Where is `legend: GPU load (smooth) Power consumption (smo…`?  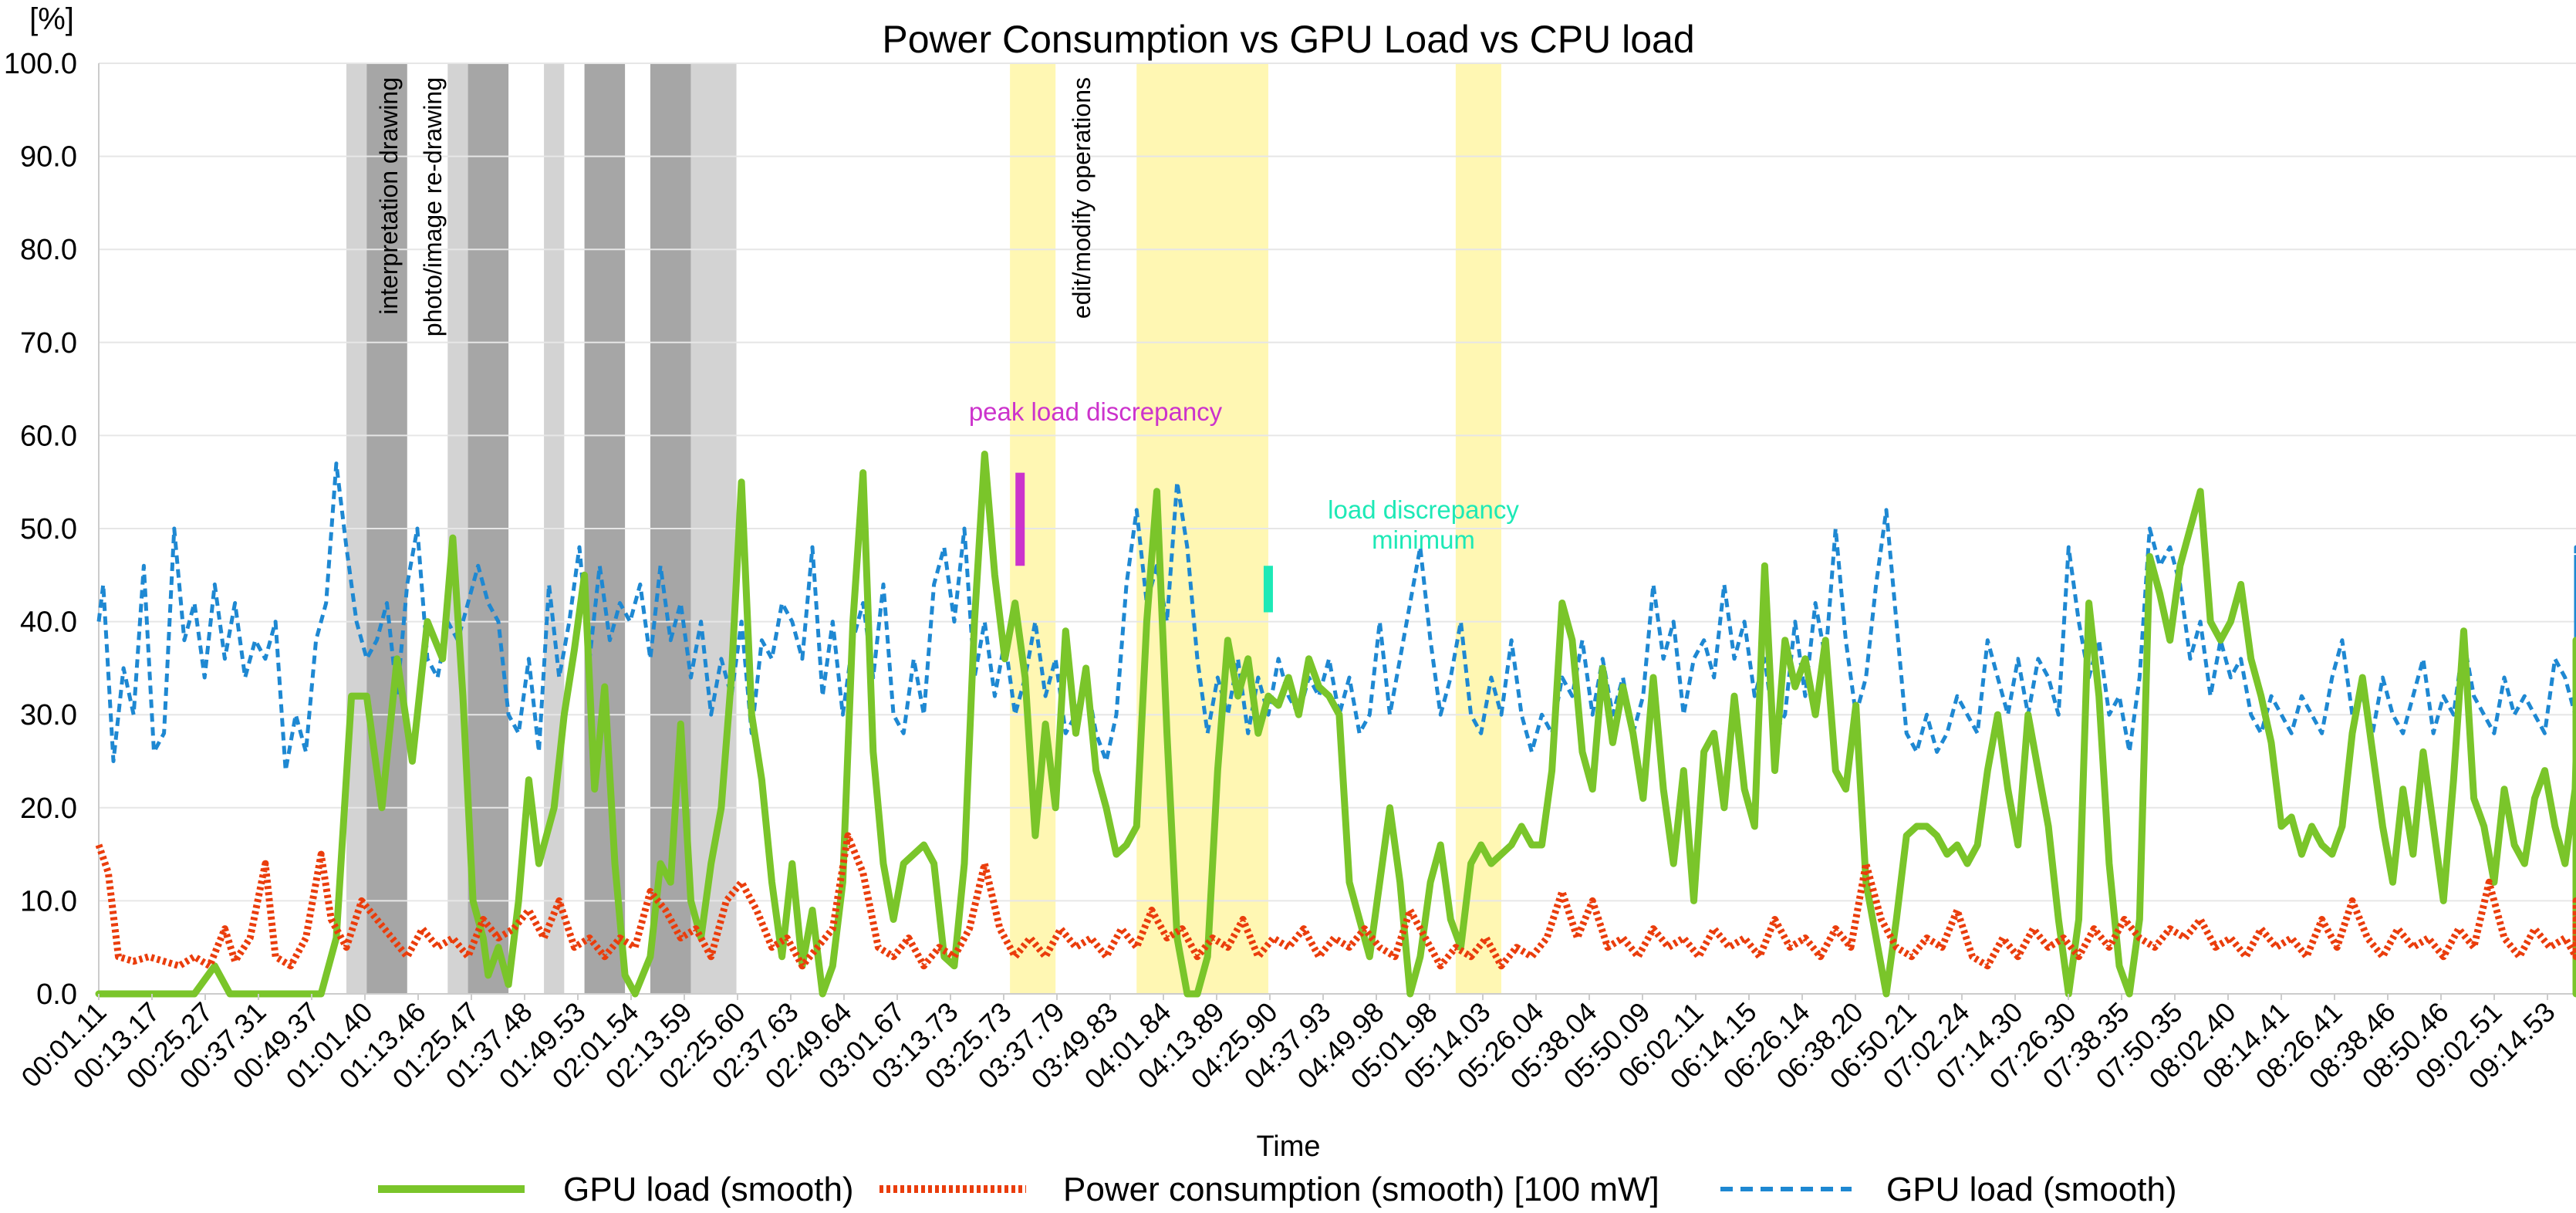 legend: GPU load (smooth) Power consumption (smo… is located at coordinates (1277, 1190).